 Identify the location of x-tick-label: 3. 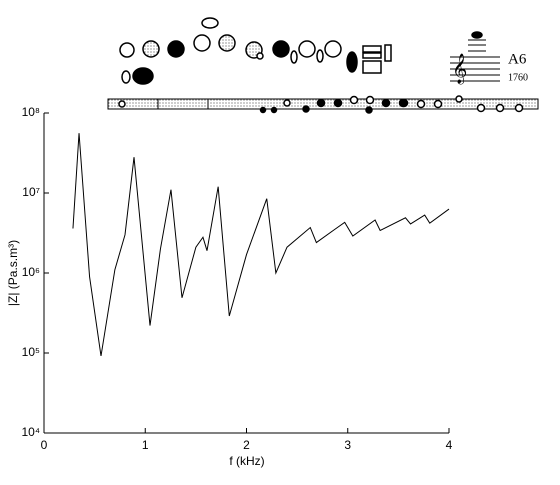
(347, 445).